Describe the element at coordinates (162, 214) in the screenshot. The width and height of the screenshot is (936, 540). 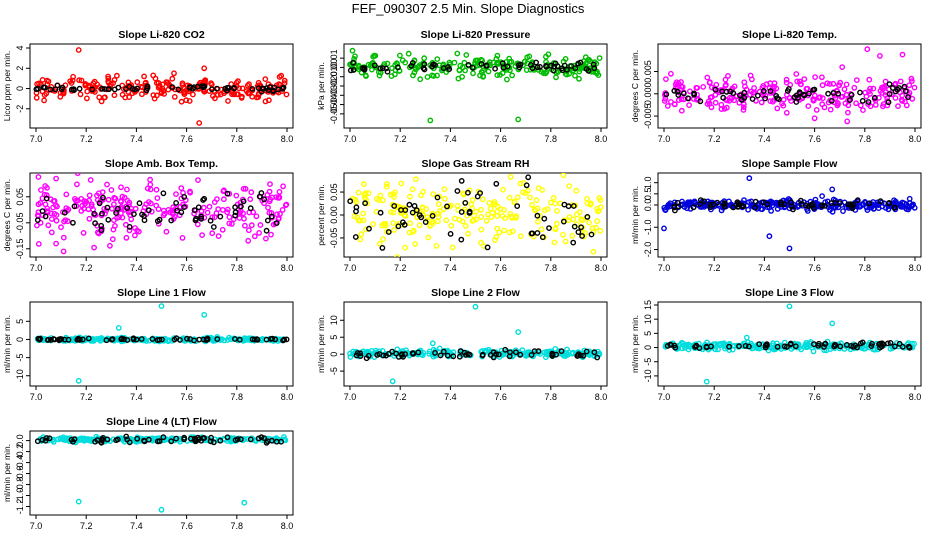
I see `points-layer` at that location.